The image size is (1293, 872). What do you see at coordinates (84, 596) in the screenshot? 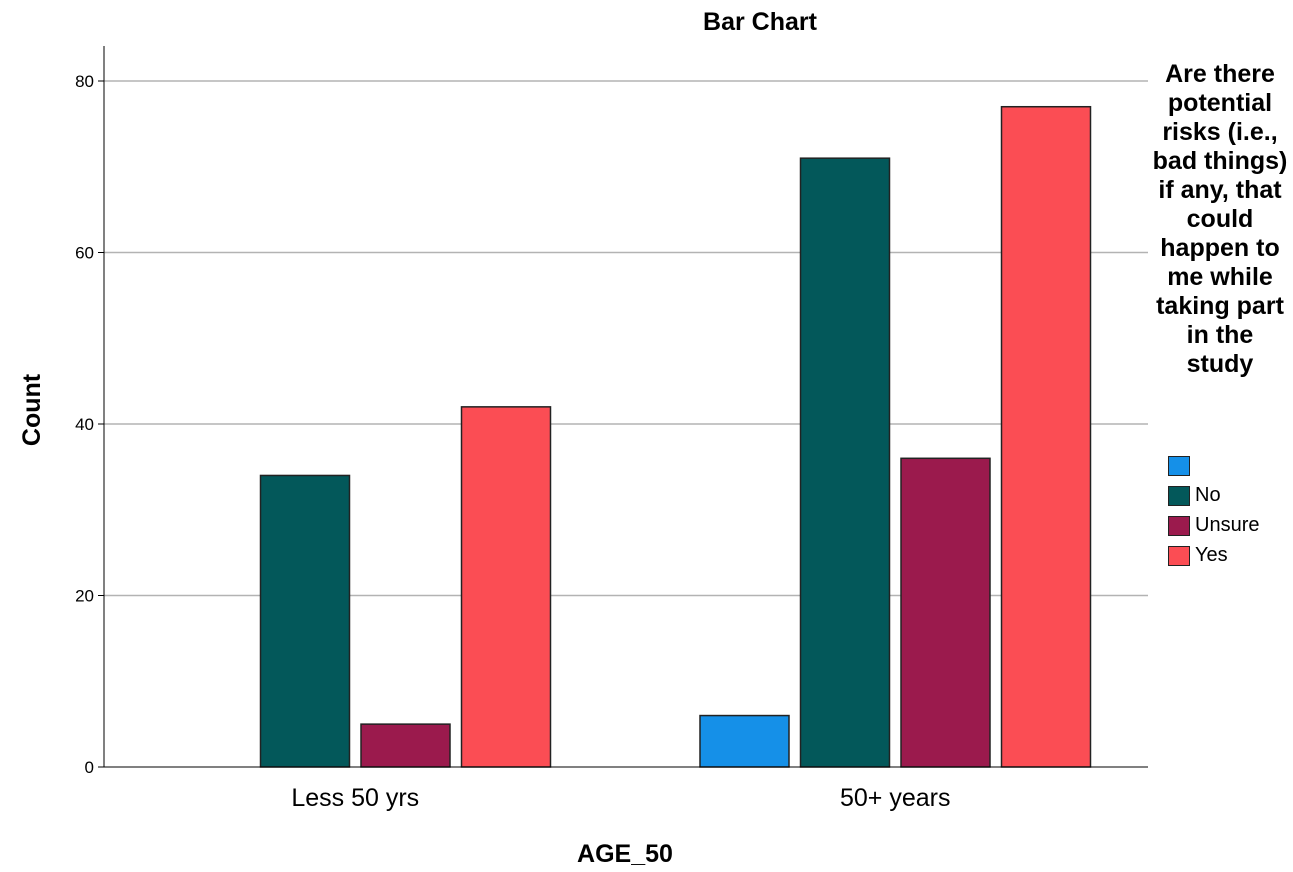
I see `y-tick-label: 20` at bounding box center [84, 596].